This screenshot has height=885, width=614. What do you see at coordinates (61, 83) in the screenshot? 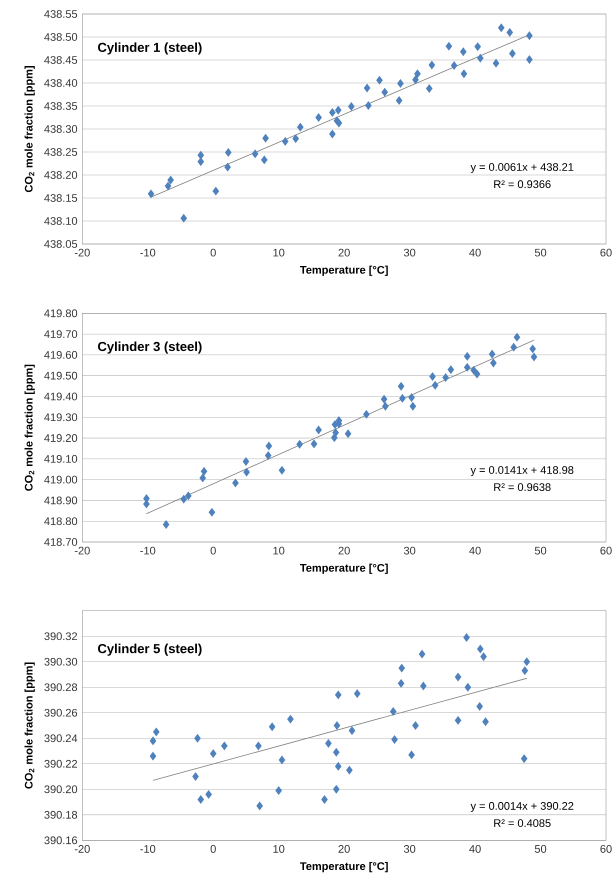
I see `y-tick-label: 438.40` at bounding box center [61, 83].